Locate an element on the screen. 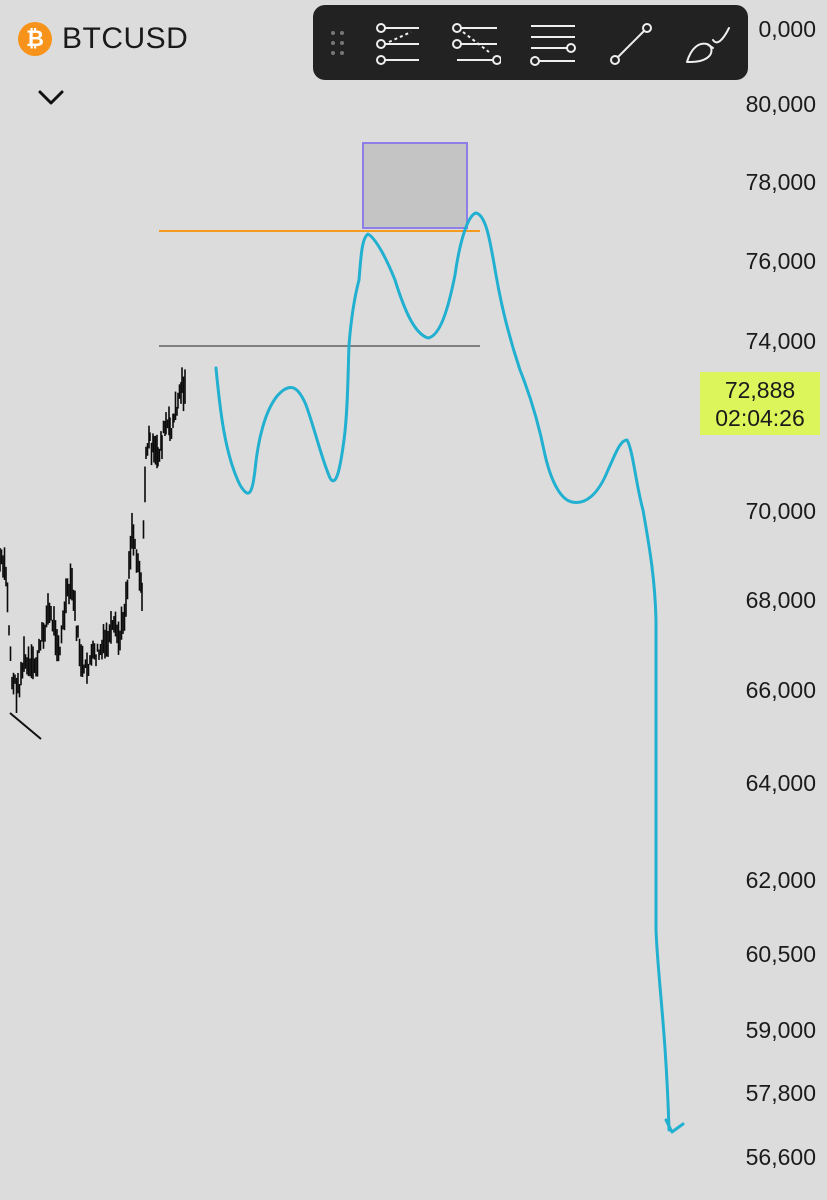 This screenshot has width=827, height=1200. chevron-down-icon is located at coordinates (51, 97).